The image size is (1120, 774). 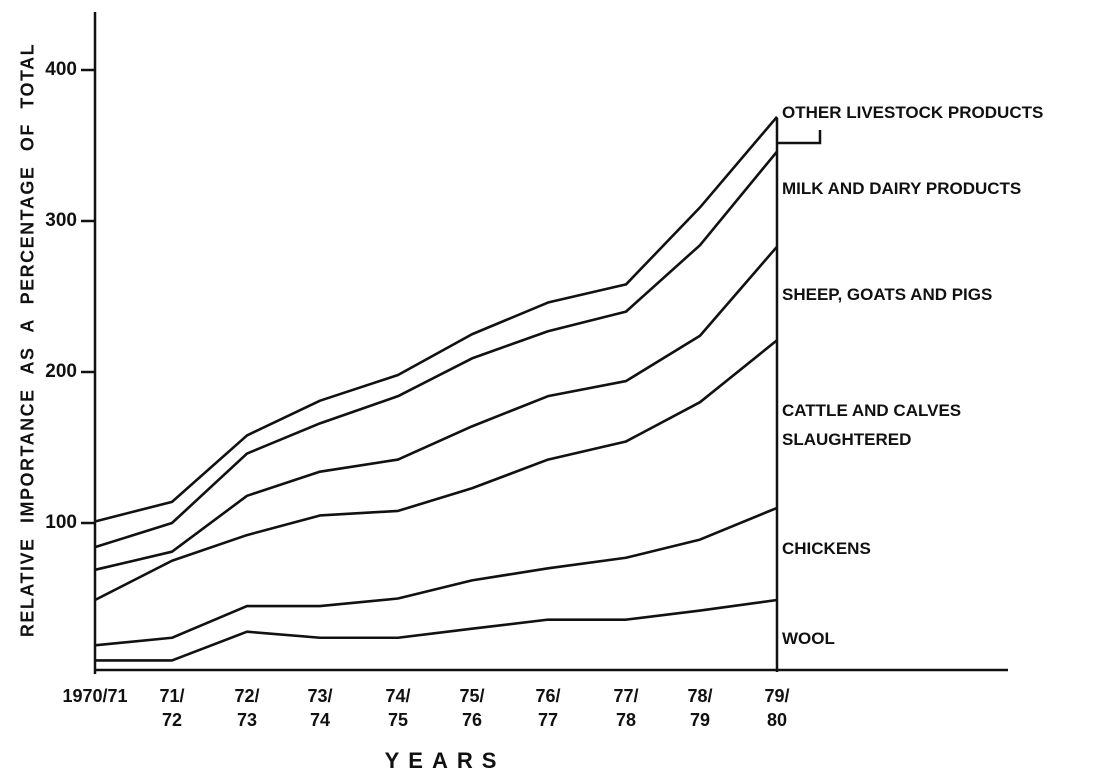 What do you see at coordinates (548, 708) in the screenshot?
I see `x-tick-label: 76/ 77` at bounding box center [548, 708].